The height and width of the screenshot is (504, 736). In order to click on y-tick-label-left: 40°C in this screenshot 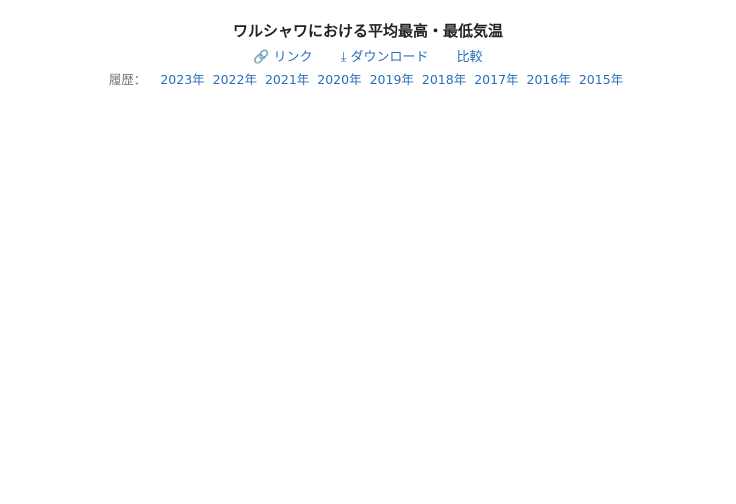, I will do `click(58, 129)`.